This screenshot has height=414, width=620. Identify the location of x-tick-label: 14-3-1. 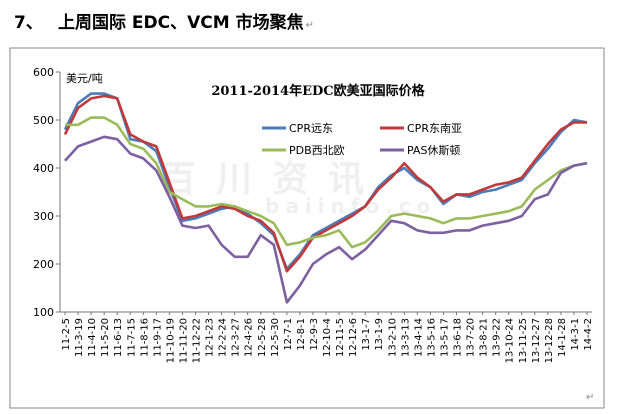
(575, 334).